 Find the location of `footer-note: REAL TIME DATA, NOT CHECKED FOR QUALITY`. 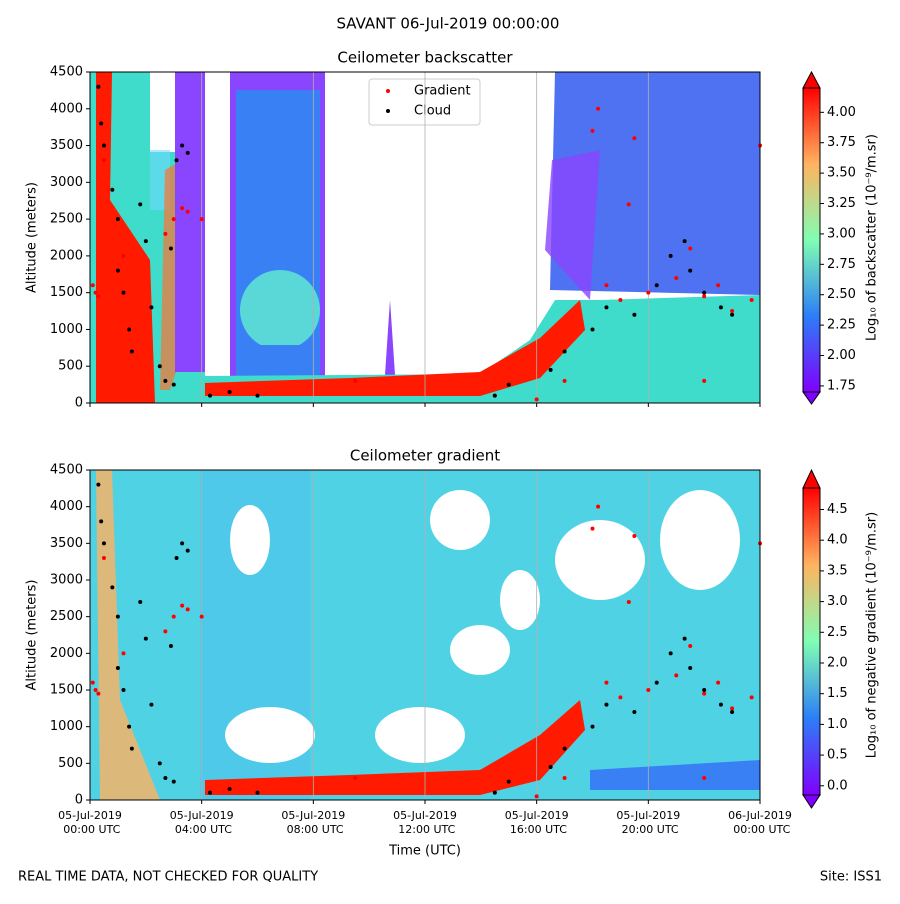

footer-note: REAL TIME DATA, NOT CHECKED FOR QUALITY is located at coordinates (168, 877).